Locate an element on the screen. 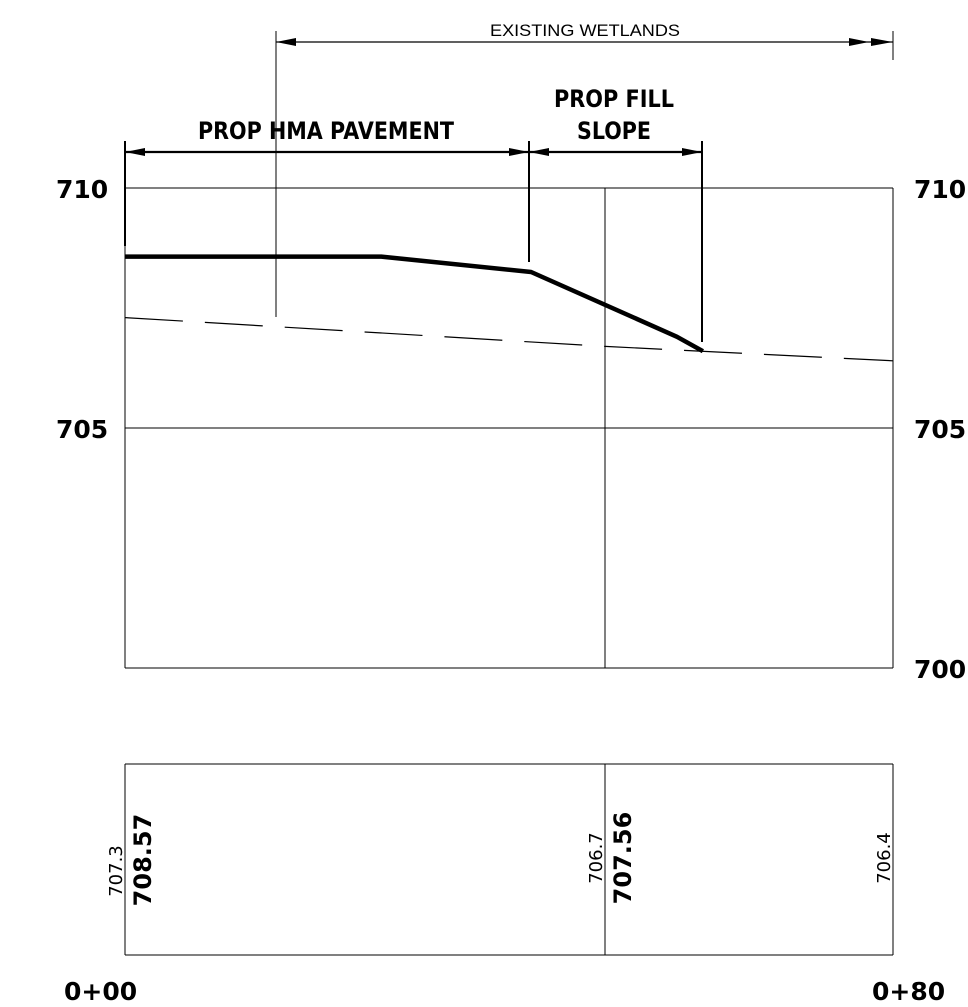  station-start: 0+00 is located at coordinates (100, 991).